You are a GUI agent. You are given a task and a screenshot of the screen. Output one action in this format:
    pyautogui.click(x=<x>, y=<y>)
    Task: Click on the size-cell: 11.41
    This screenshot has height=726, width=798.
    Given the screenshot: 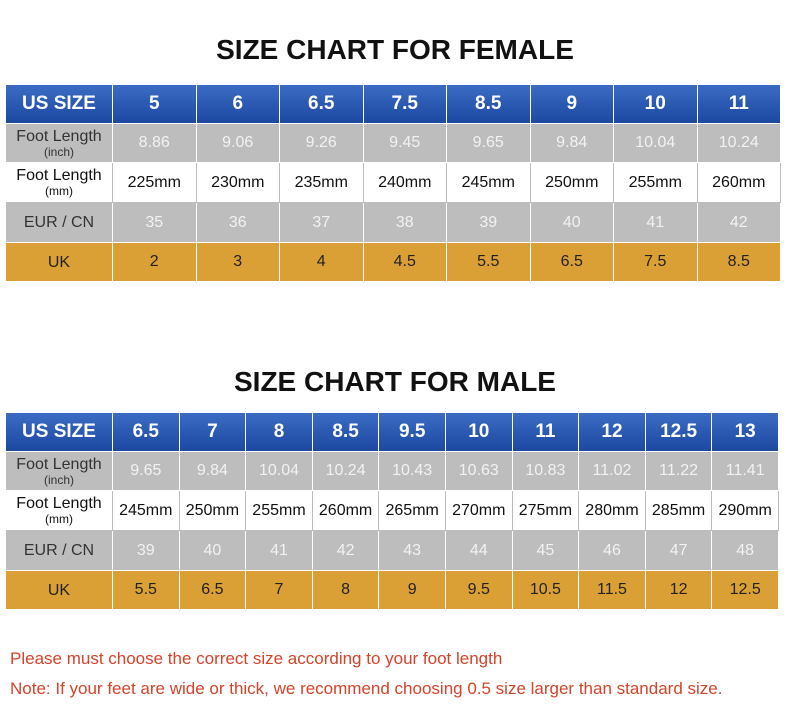 What is the action you would take?
    pyautogui.click(x=745, y=471)
    